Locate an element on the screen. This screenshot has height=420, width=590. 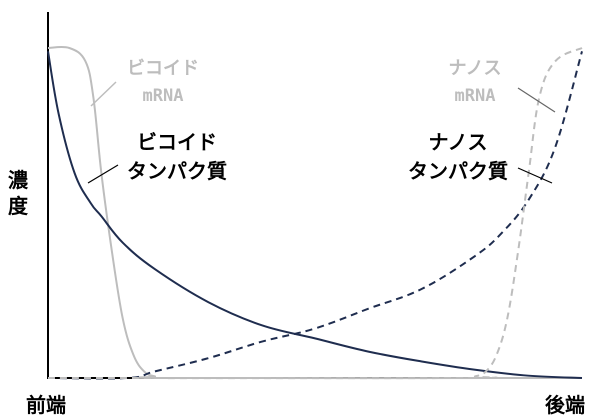
x-axis-label-right: 後端 is located at coordinates (565, 405).